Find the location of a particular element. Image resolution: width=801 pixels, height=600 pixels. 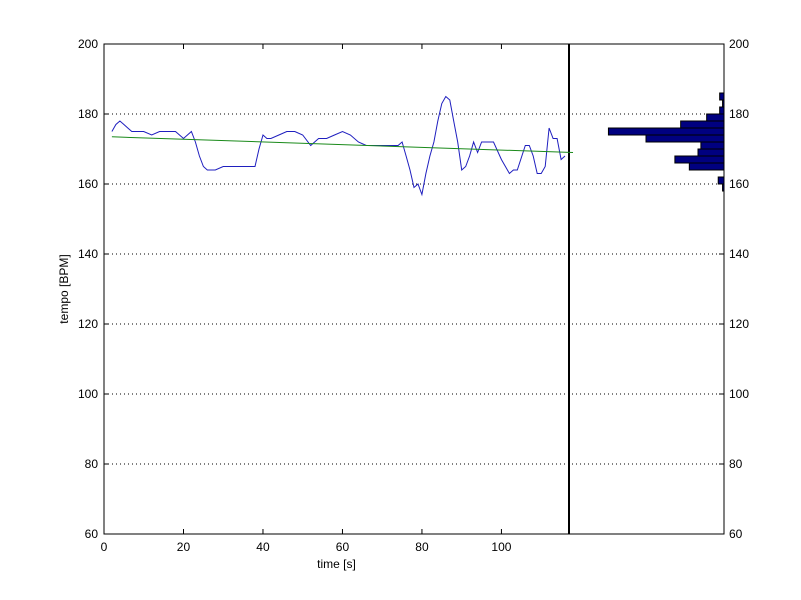

y-tick-label-right: 120 is located at coordinates (739, 324).